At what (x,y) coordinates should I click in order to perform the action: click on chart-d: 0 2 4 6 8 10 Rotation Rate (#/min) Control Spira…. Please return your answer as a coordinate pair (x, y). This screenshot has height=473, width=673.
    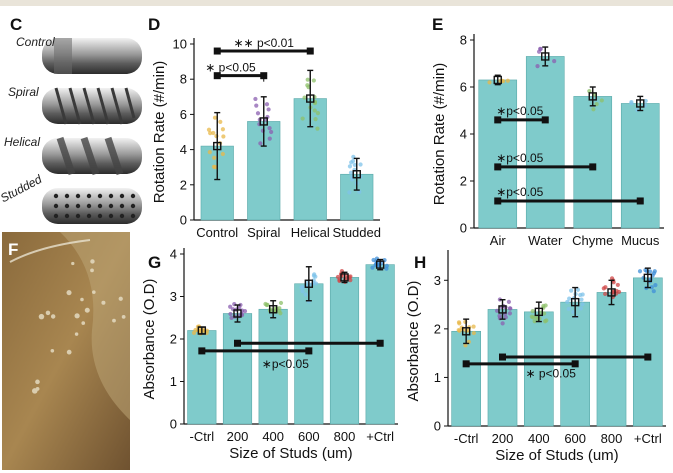
    Looking at the image, I should click on (266, 138).